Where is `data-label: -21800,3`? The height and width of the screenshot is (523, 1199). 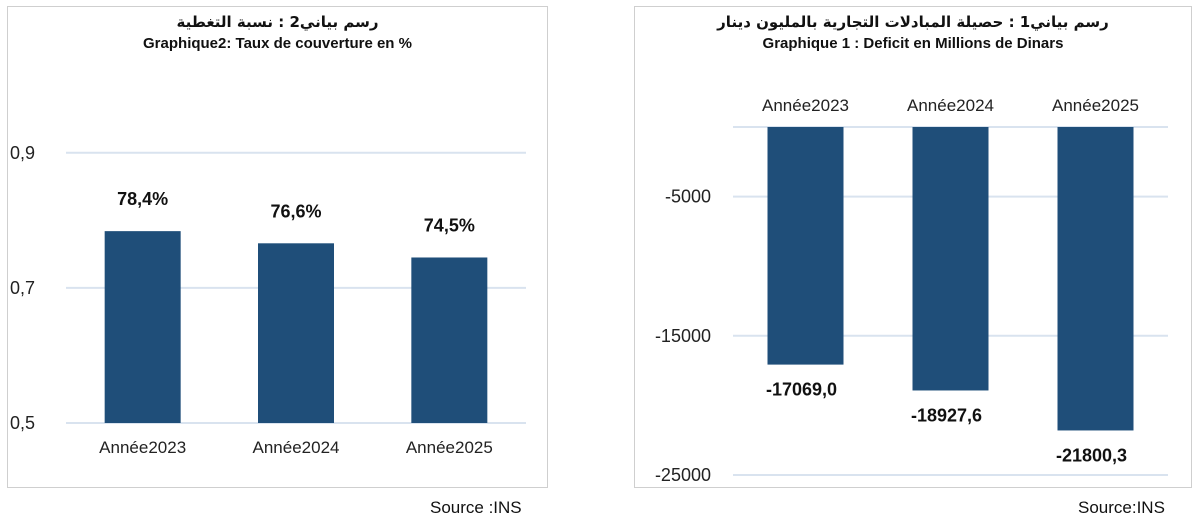
data-label: -21800,3 is located at coordinates (1091, 455).